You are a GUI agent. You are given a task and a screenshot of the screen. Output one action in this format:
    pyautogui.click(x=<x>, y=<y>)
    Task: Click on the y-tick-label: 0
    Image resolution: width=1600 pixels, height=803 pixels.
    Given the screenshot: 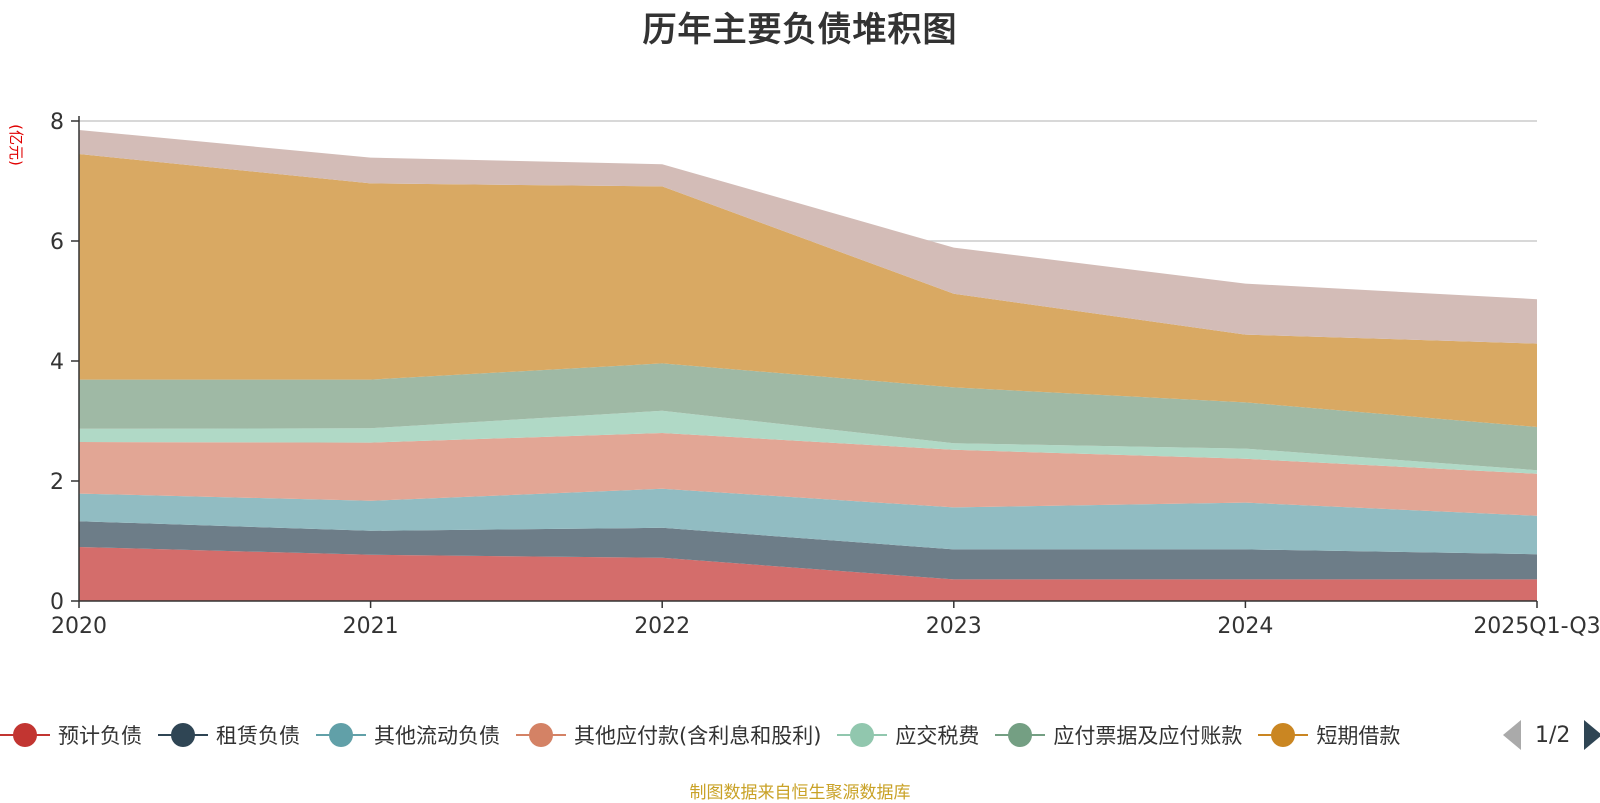 What is the action you would take?
    pyautogui.click(x=57, y=602)
    